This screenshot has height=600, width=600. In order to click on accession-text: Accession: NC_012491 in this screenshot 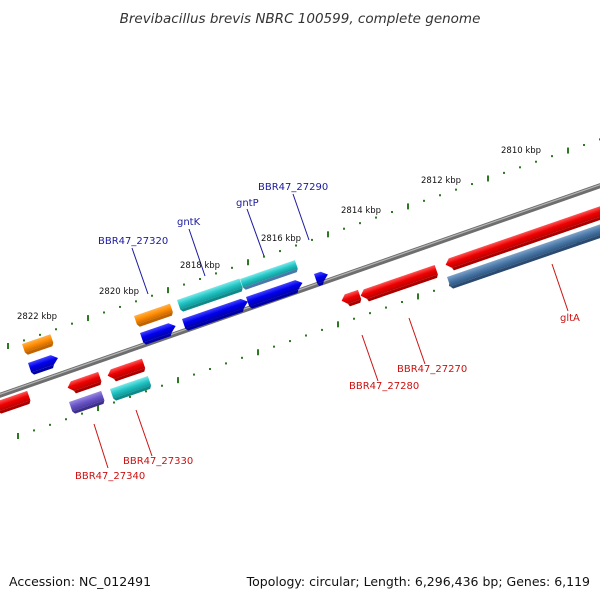, I will do `click(80, 581)`.